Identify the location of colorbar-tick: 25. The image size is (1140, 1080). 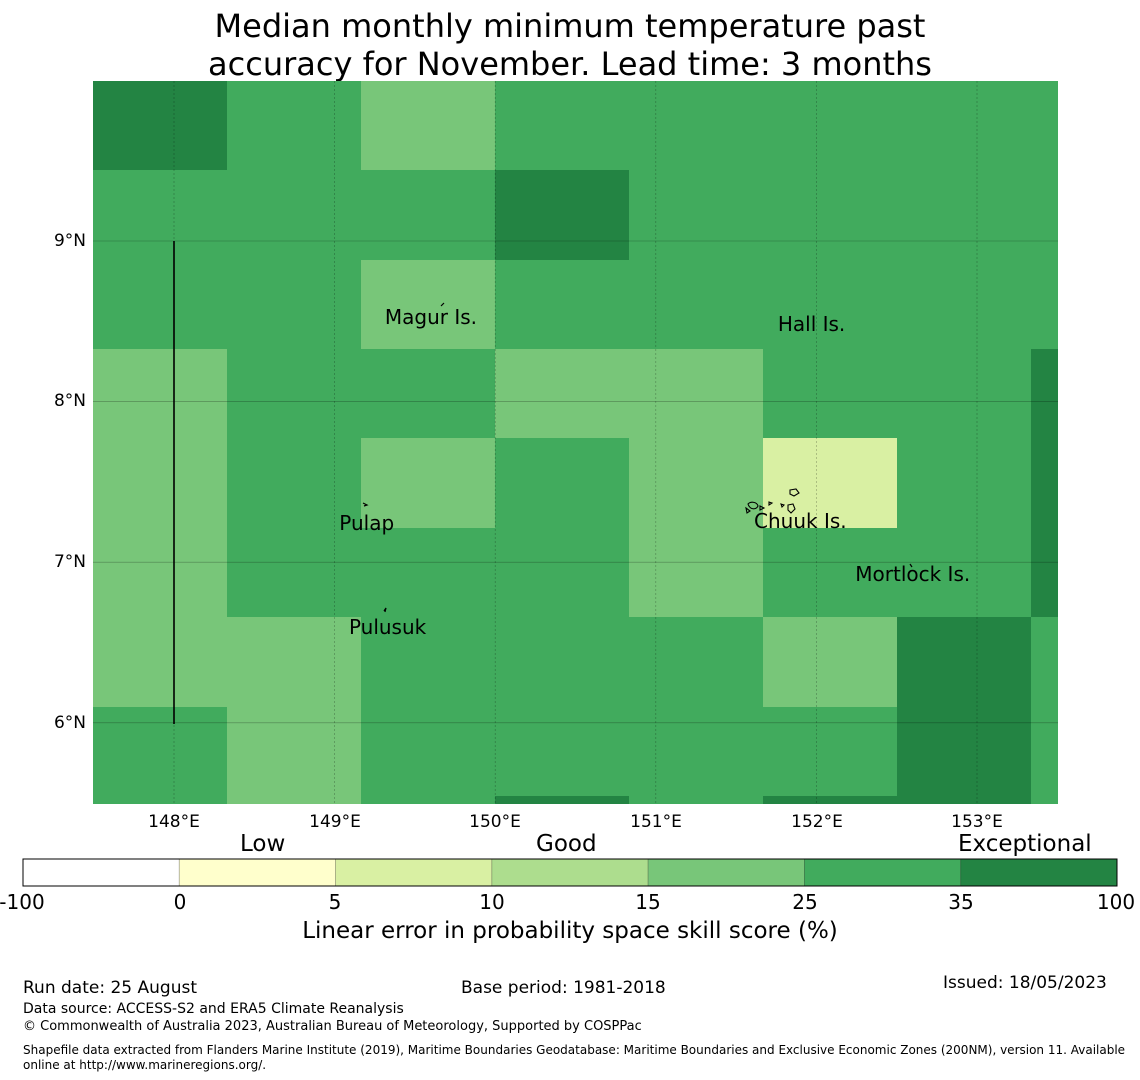
(805, 902).